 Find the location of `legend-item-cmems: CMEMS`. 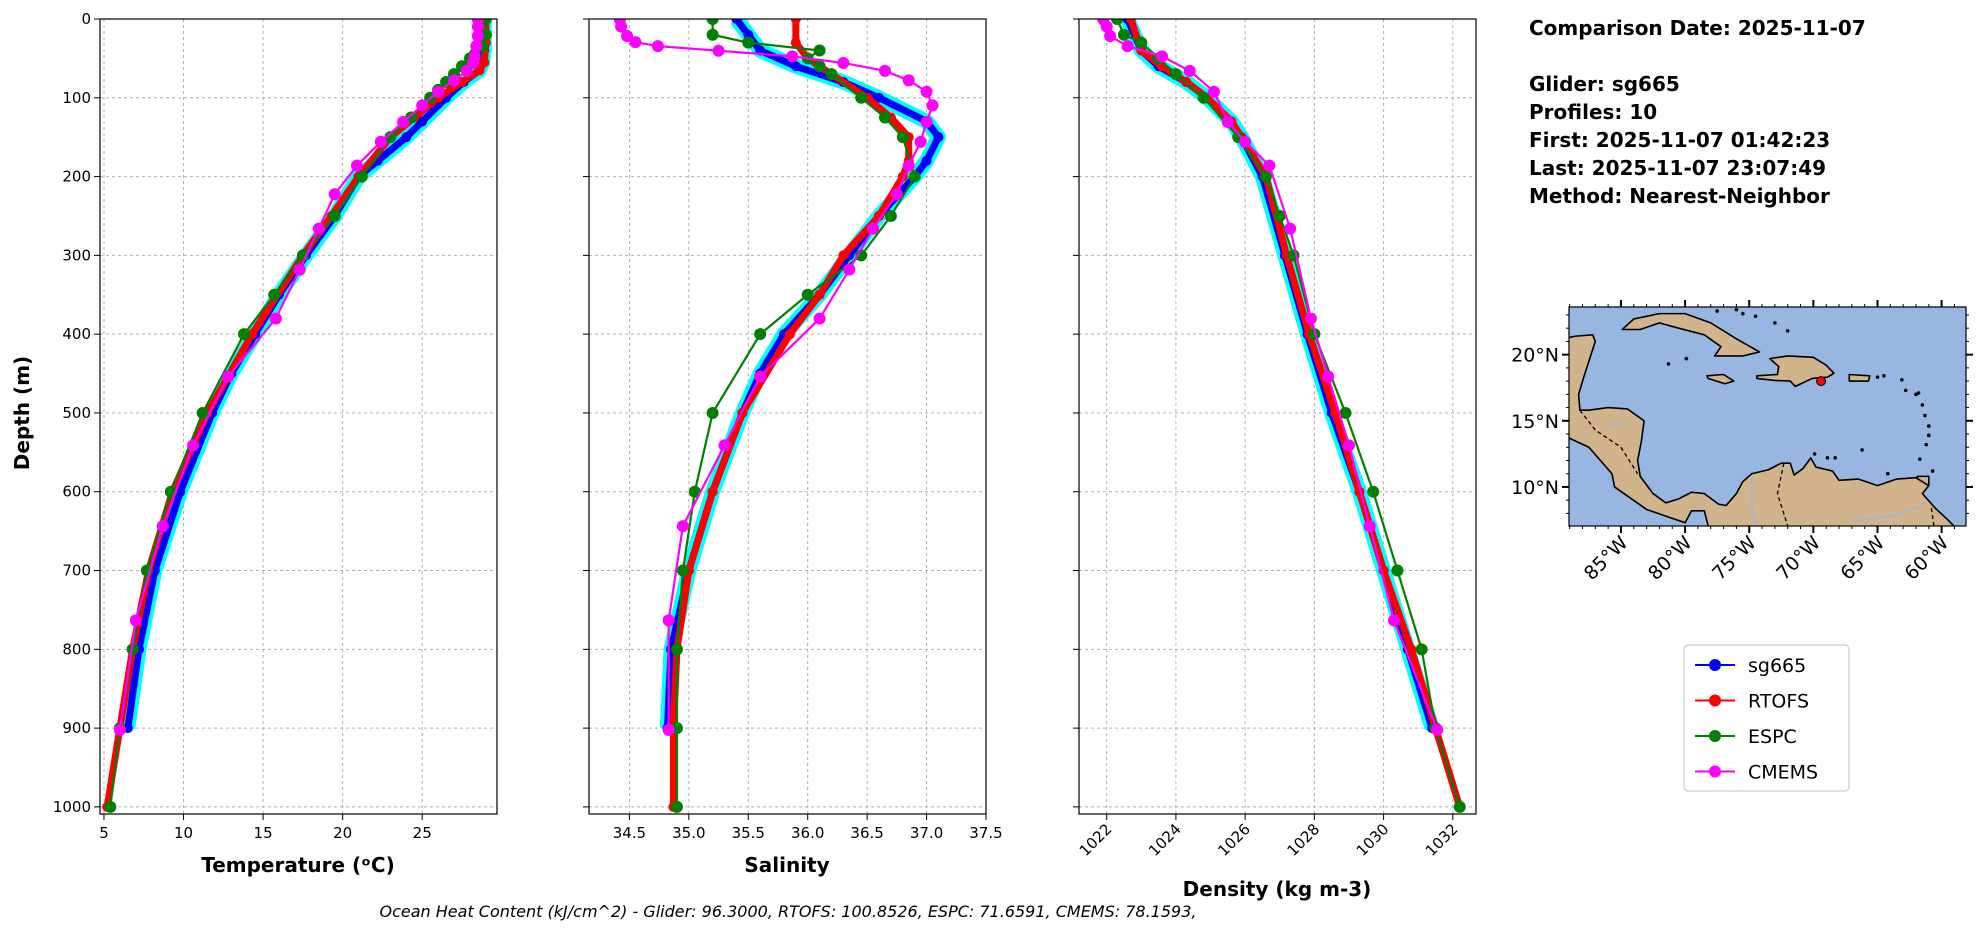

legend-item-cmems: CMEMS is located at coordinates (1756, 773).